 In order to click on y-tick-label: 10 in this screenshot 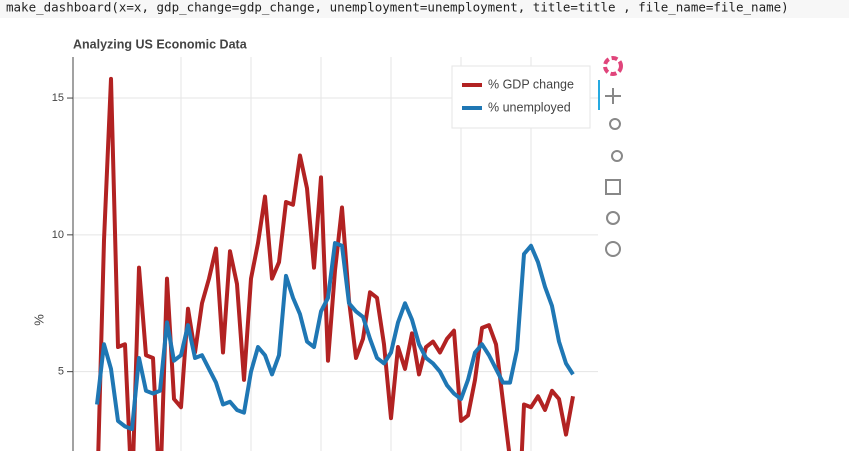, I will do `click(58, 235)`.